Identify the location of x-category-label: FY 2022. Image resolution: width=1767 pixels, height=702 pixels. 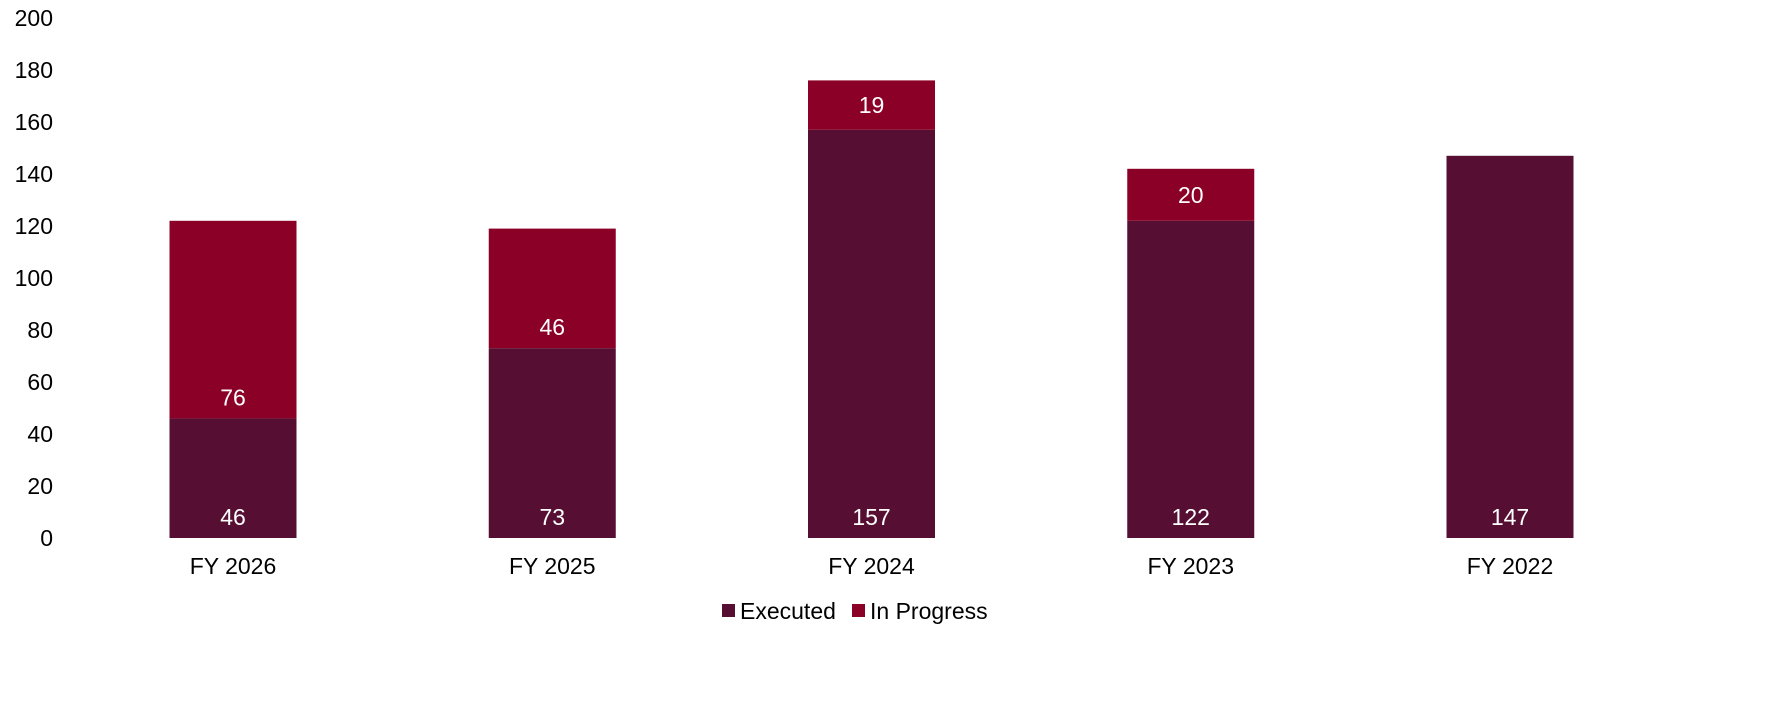
(1510, 566).